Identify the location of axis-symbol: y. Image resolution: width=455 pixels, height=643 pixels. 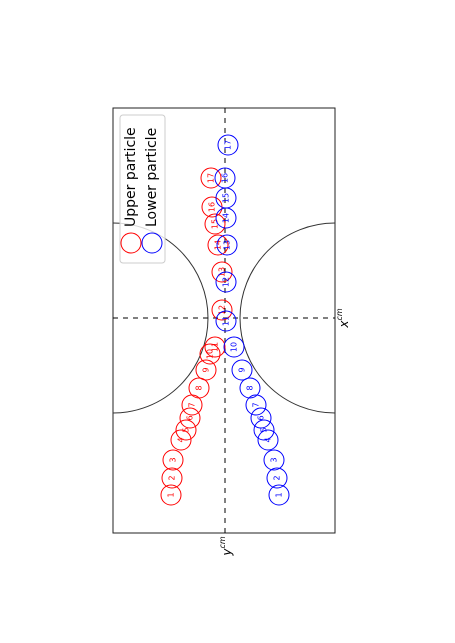
(227, 552).